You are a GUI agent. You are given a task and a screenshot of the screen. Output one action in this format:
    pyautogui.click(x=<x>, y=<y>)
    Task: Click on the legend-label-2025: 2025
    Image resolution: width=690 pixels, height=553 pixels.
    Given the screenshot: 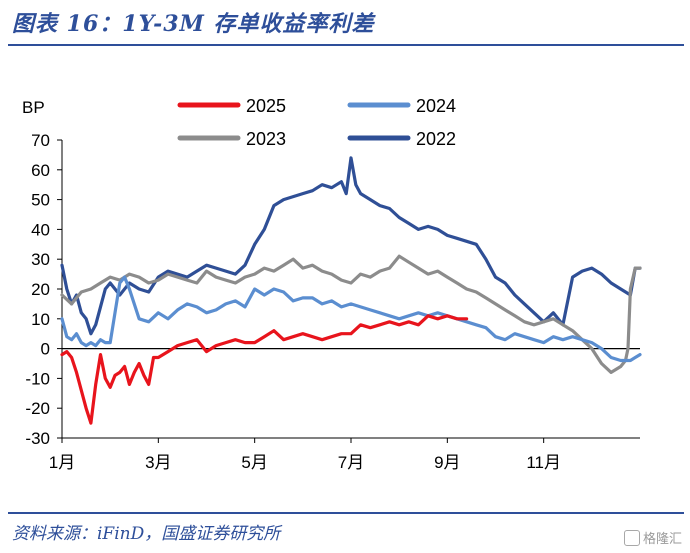 What is the action you would take?
    pyautogui.click(x=266, y=106)
    